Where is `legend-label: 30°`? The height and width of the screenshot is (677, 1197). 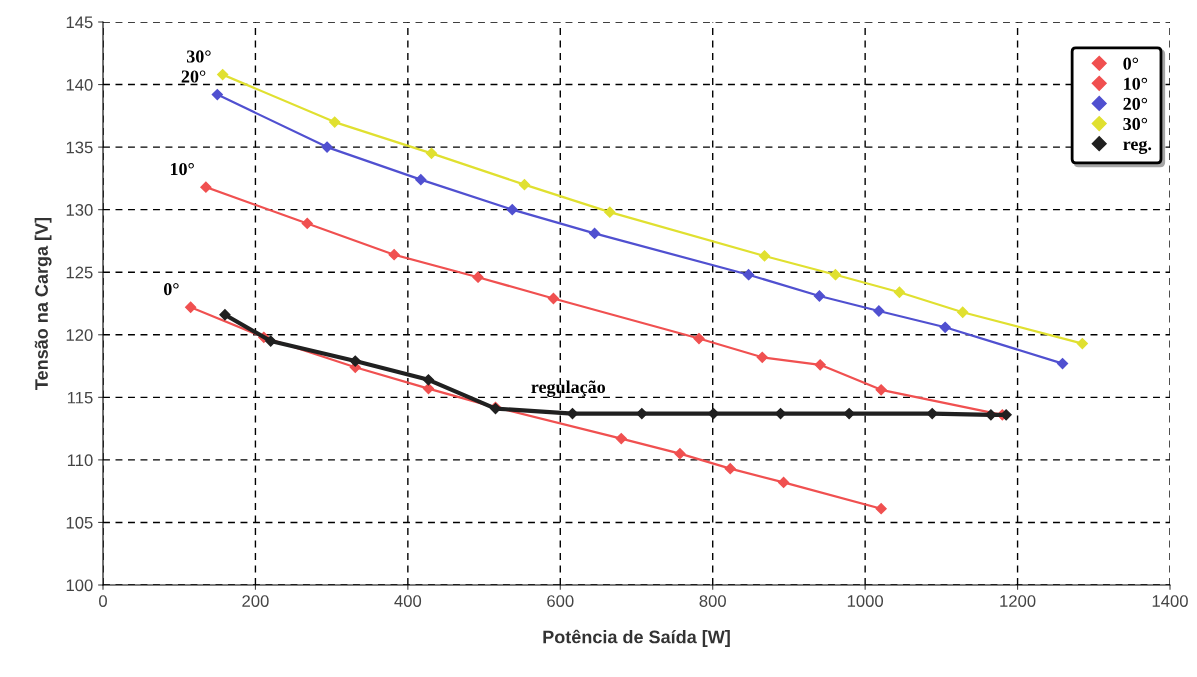 legend-label: 30° is located at coordinates (1135, 124).